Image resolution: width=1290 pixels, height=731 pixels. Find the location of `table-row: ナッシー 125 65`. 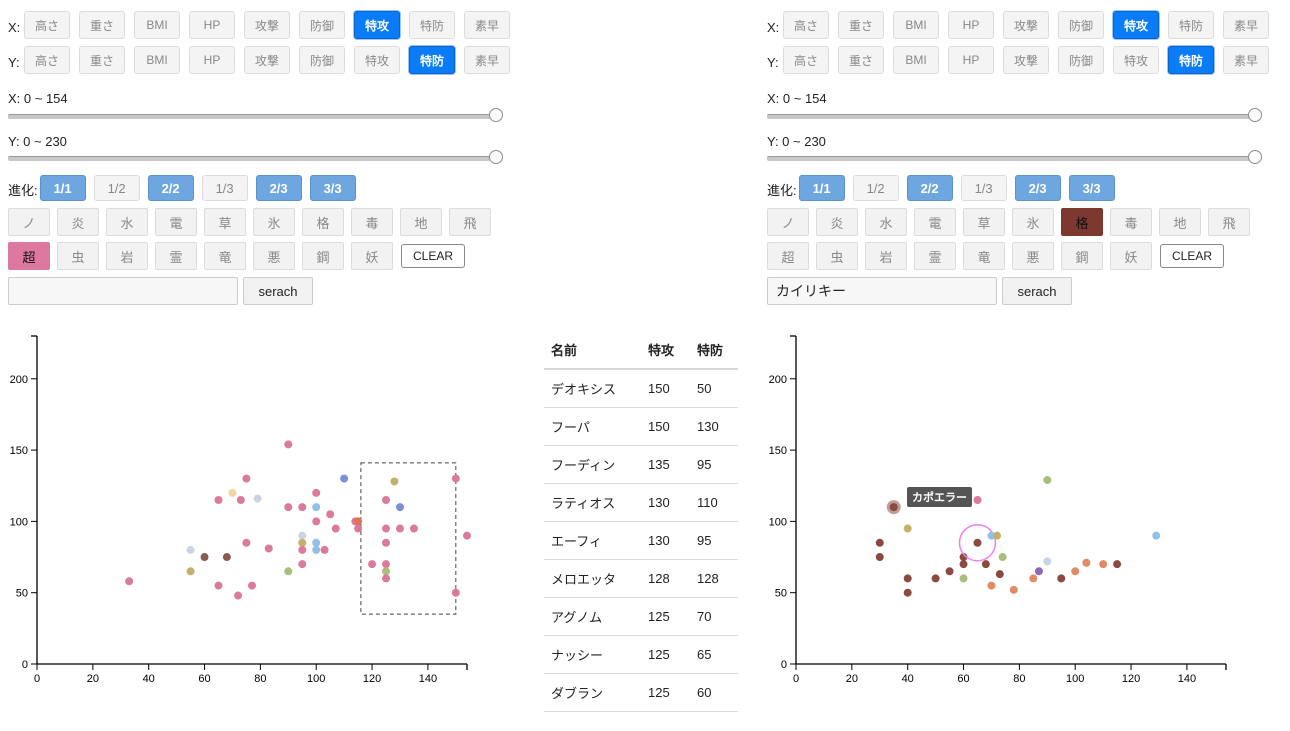

table-row: ナッシー 125 65 is located at coordinates (641, 655).